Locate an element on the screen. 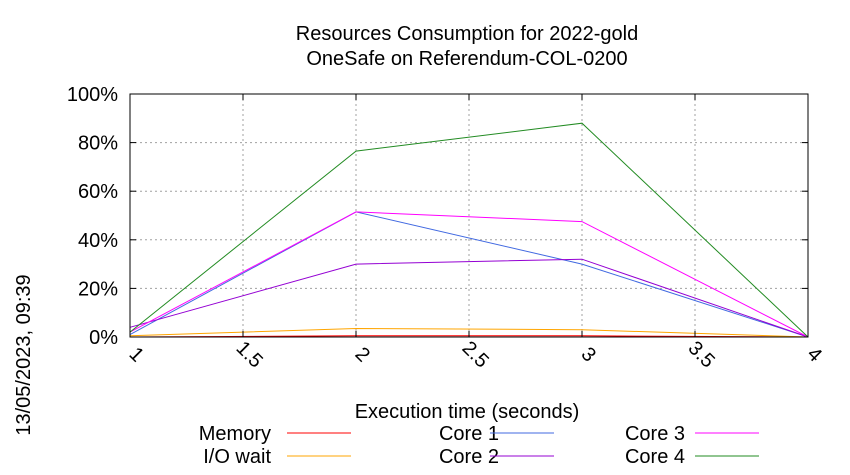 The width and height of the screenshot is (850, 475). x-tick-label: 2 is located at coordinates (362, 354).